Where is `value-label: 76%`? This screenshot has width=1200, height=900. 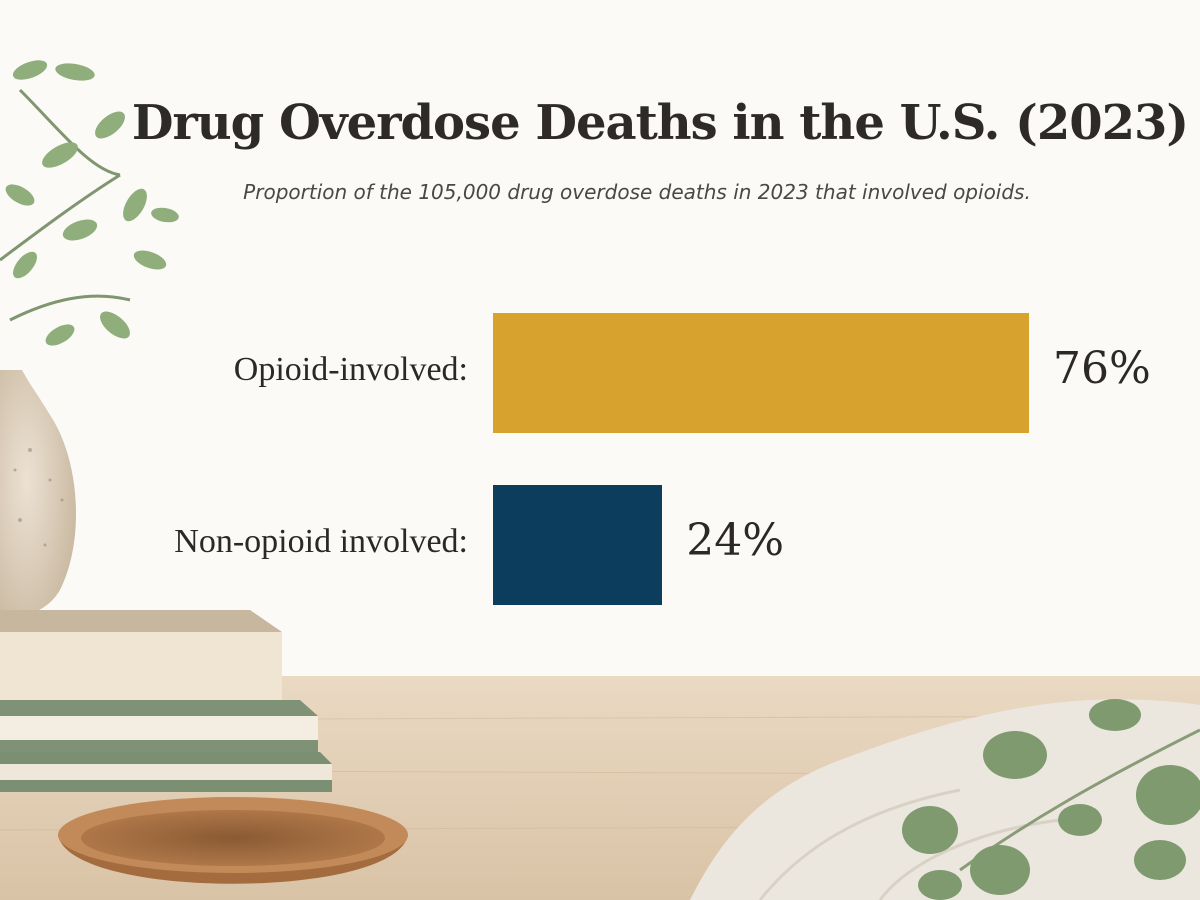
value-label: 76% is located at coordinates (1102, 368).